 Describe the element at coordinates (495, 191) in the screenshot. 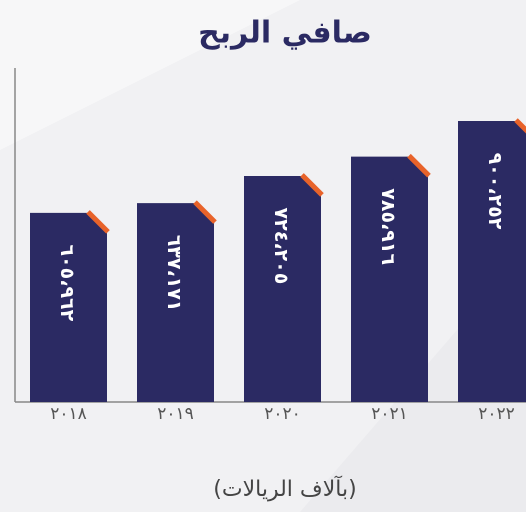

I see `value-label: ٩٠٠،٢٥٢` at that location.